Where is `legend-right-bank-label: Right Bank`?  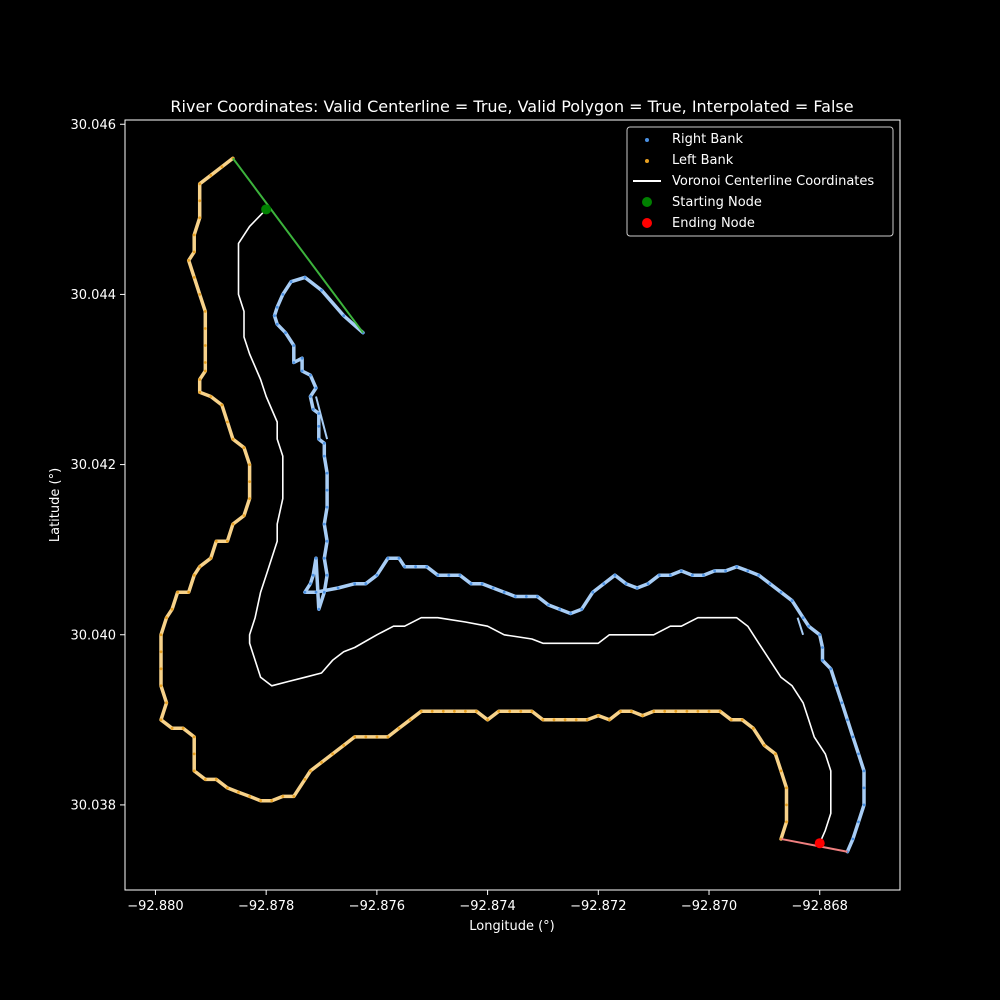
legend-right-bank-label: Right Bank is located at coordinates (707, 139).